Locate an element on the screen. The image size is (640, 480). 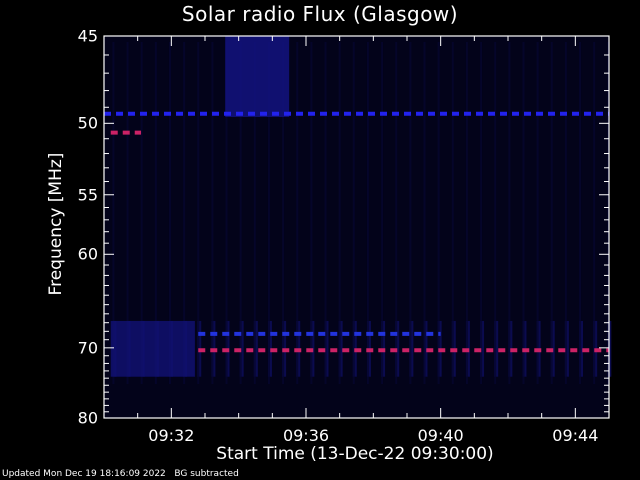
y-tick-label: 70 is located at coordinates (87, 348).